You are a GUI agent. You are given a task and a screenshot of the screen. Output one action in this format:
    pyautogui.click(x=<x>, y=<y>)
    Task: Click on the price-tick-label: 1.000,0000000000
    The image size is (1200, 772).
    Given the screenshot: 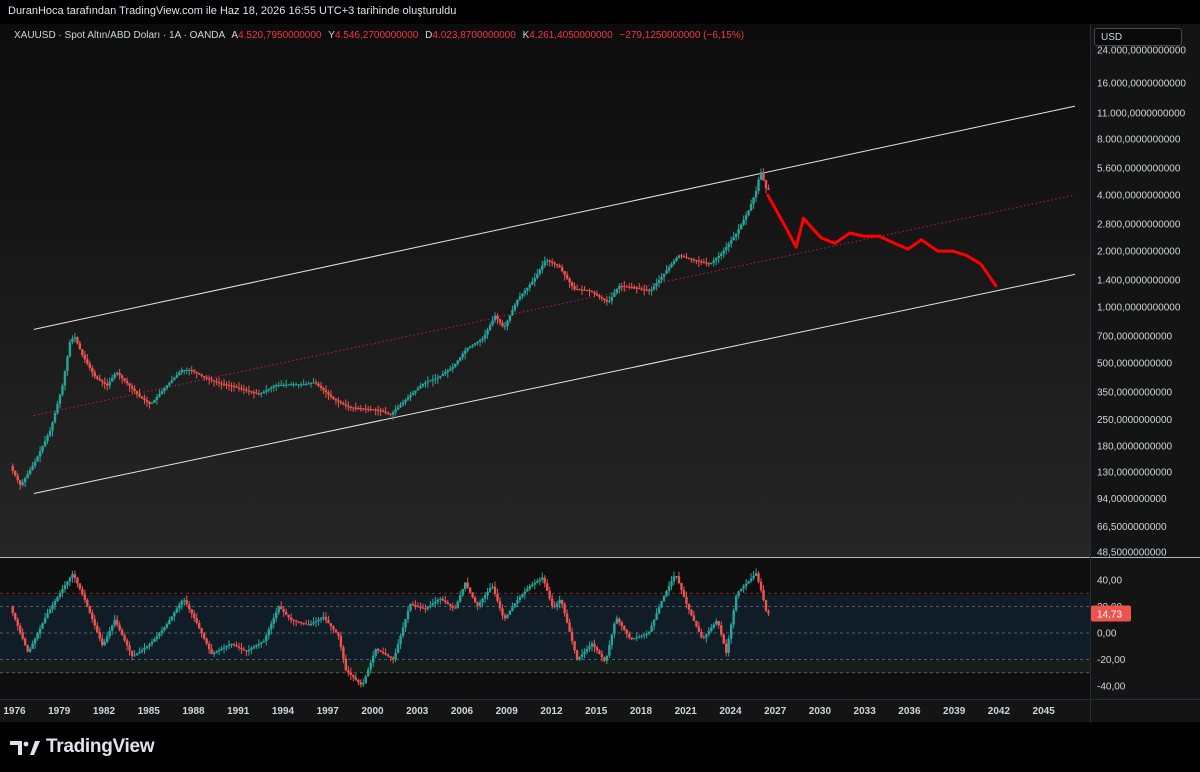 What is the action you would take?
    pyautogui.click(x=1139, y=308)
    